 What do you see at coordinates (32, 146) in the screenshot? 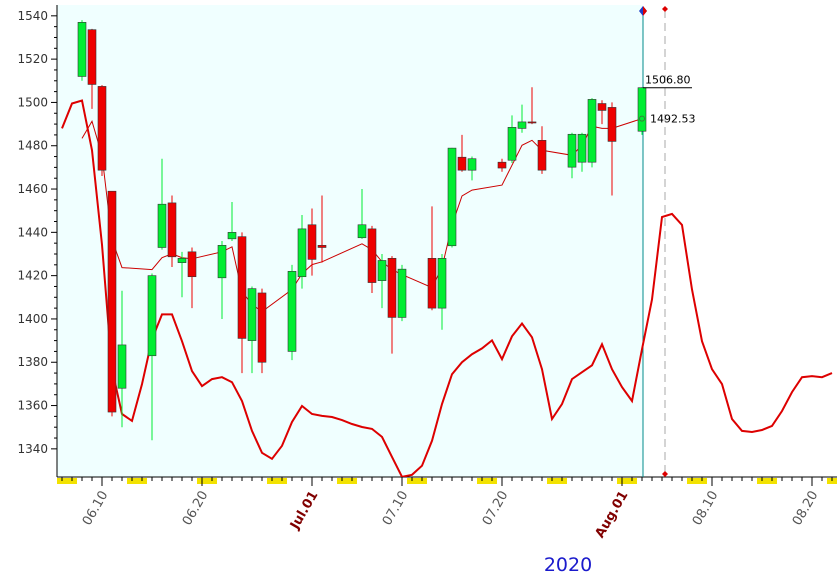
I see `y-tick-label: 1480` at bounding box center [32, 146].